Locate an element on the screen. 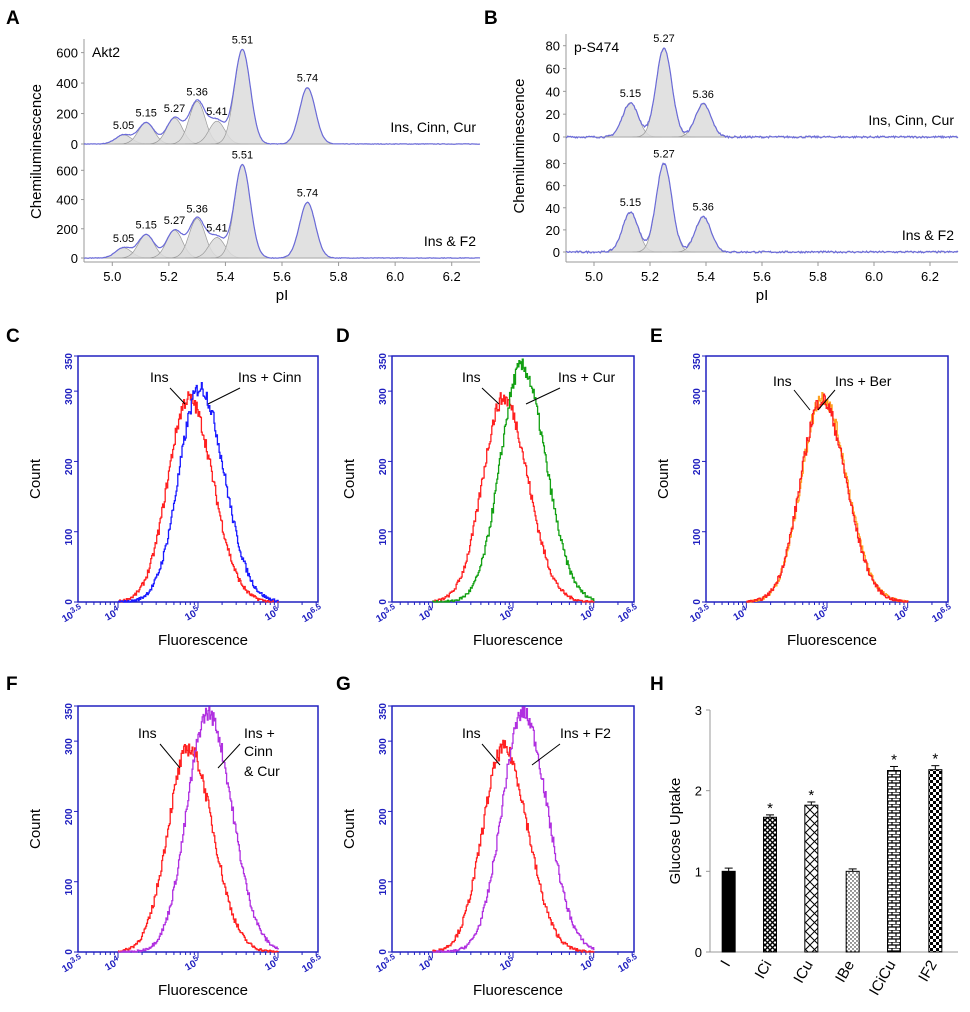 The image size is (970, 1012). x-tick-label: 5.6 is located at coordinates (282, 276).